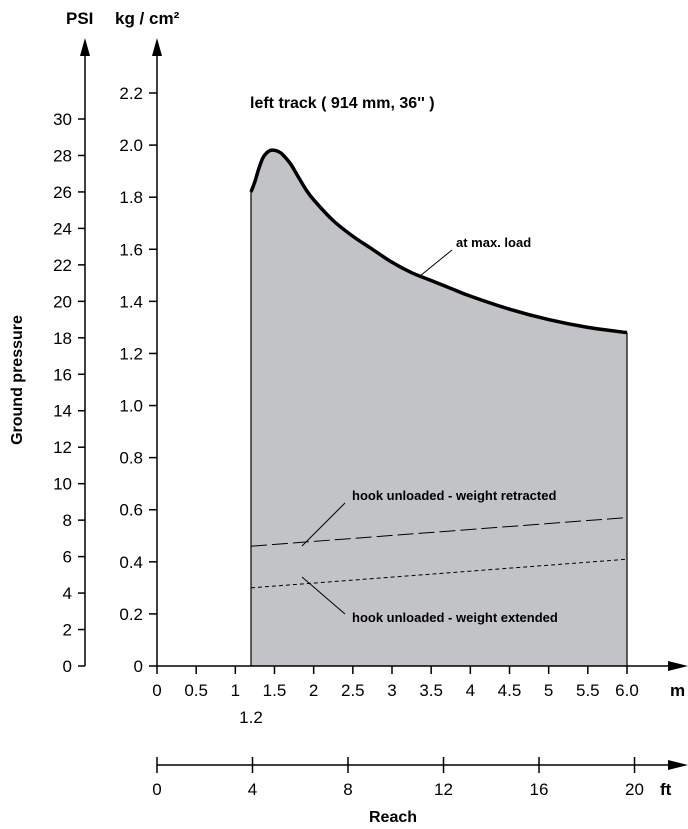  Describe the element at coordinates (62, 301) in the screenshot. I see `psi-tick-label: 20` at that location.